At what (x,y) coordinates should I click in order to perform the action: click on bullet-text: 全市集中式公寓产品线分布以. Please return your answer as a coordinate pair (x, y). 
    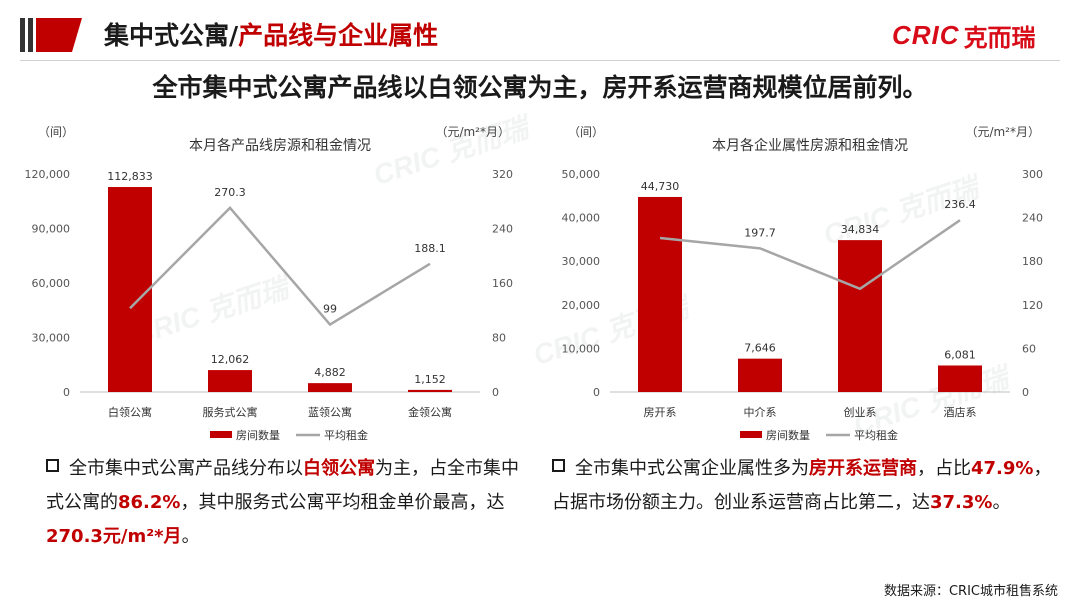
    Looking at the image, I should click on (186, 468).